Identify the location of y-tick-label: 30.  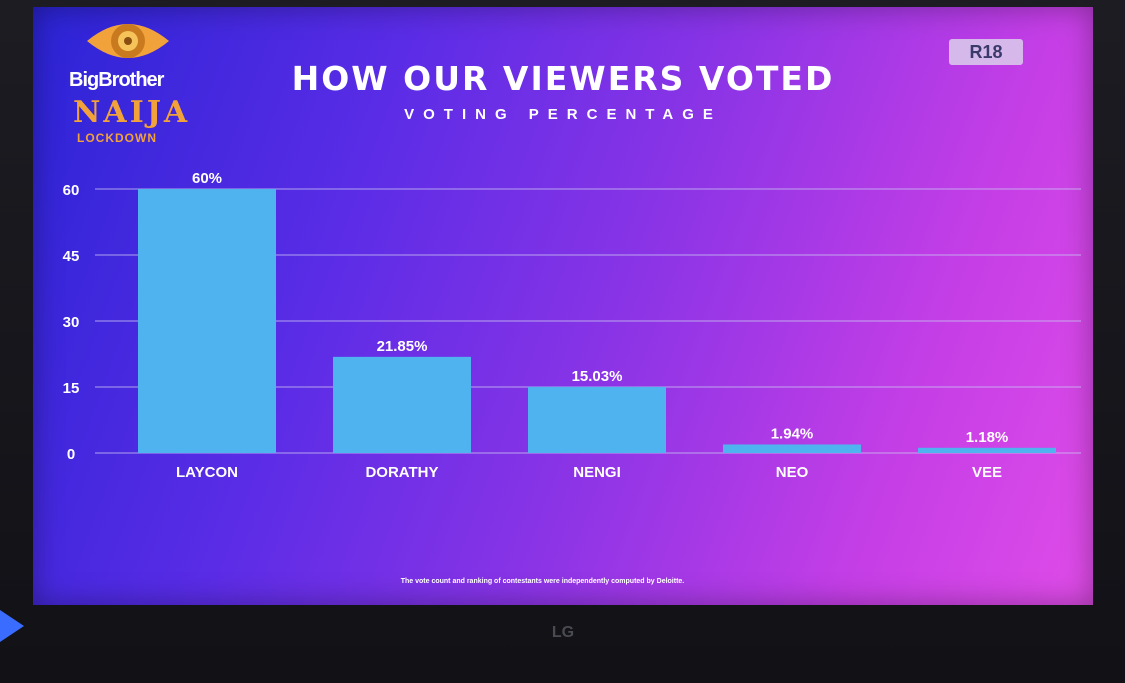
(71, 322).